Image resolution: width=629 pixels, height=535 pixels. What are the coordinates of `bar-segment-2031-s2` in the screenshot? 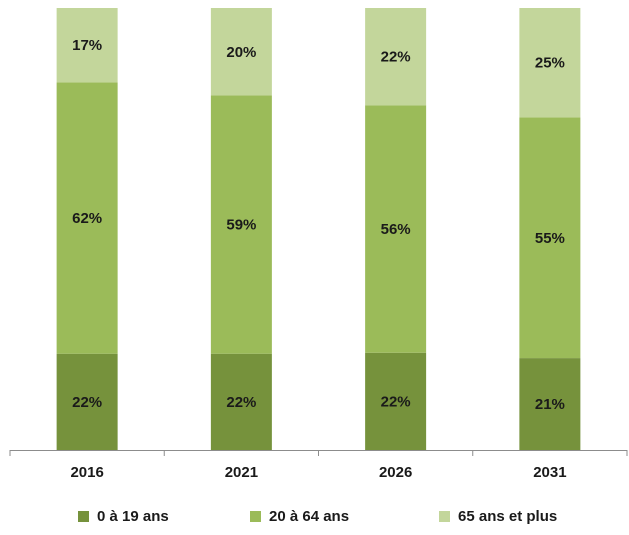 It's located at (550, 63).